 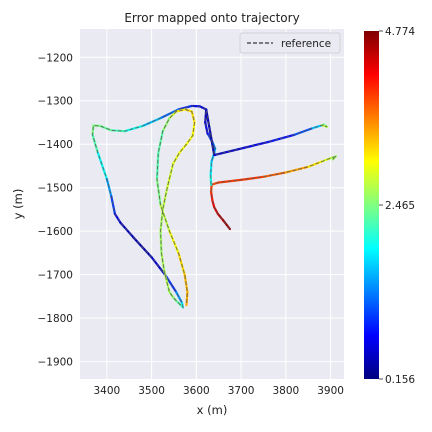 What do you see at coordinates (400, 380) in the screenshot?
I see `colorbar-tick-label: 0.156` at bounding box center [400, 380].